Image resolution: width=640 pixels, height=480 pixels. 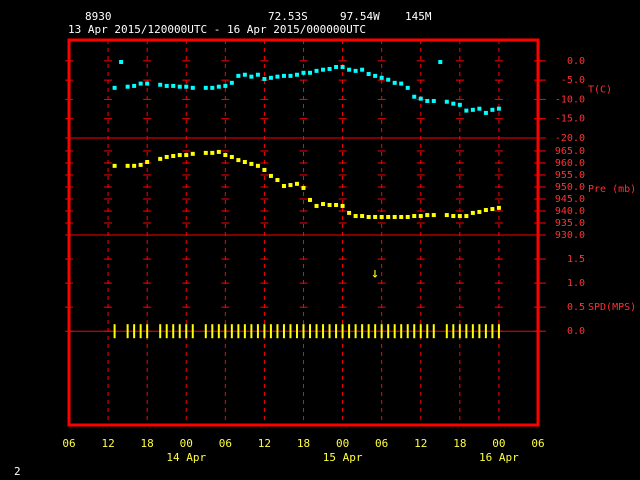 What do you see at coordinates (186, 457) in the screenshot?
I see `date-label: 14 Apr` at bounding box center [186, 457].